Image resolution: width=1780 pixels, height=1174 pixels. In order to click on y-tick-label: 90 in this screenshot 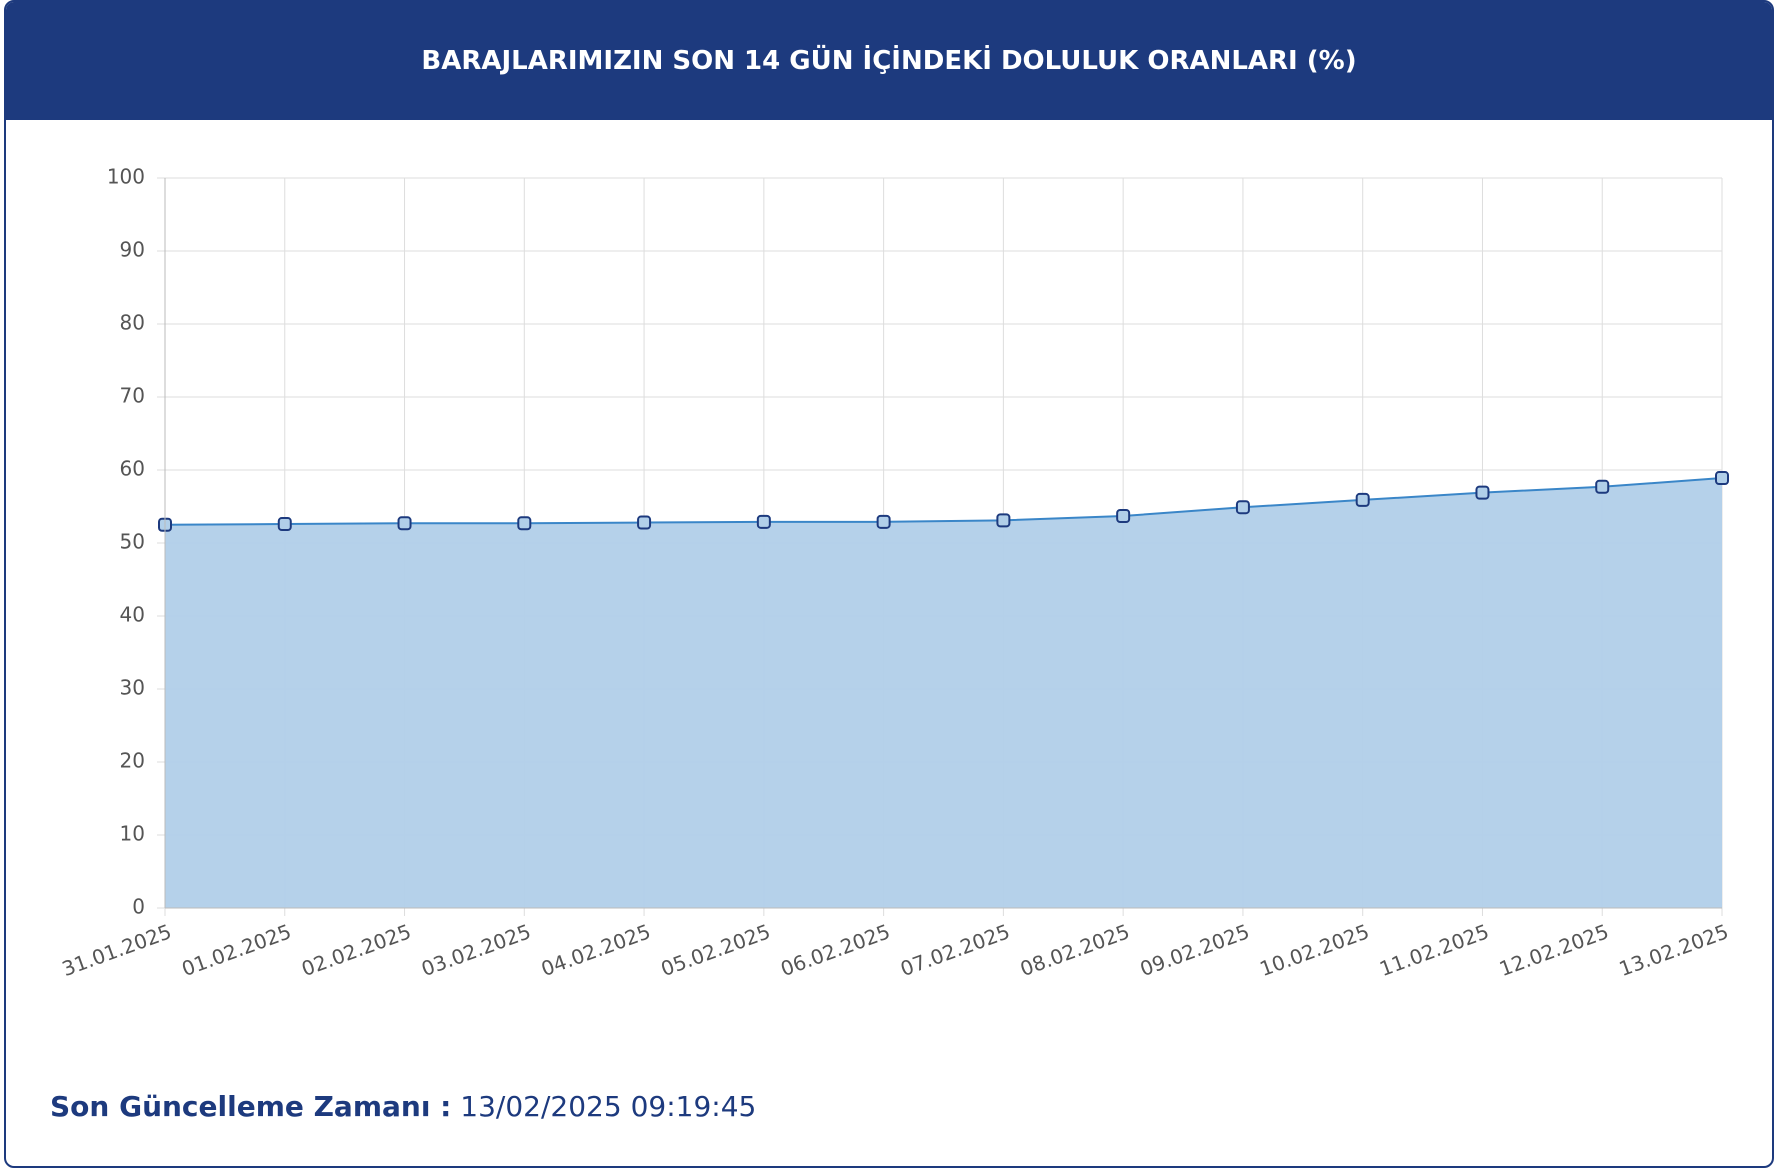, I will do `click(132, 250)`.